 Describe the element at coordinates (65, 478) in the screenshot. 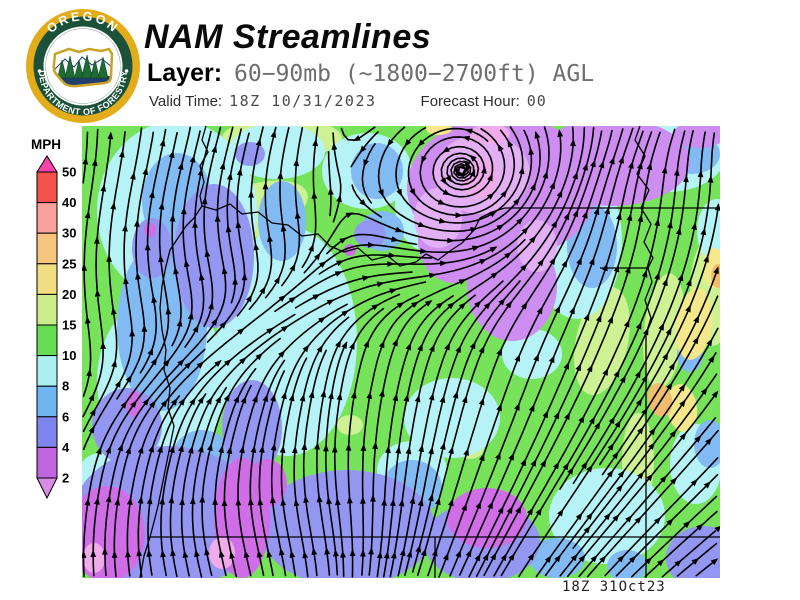

I see `legend-tick-label: 2` at that location.